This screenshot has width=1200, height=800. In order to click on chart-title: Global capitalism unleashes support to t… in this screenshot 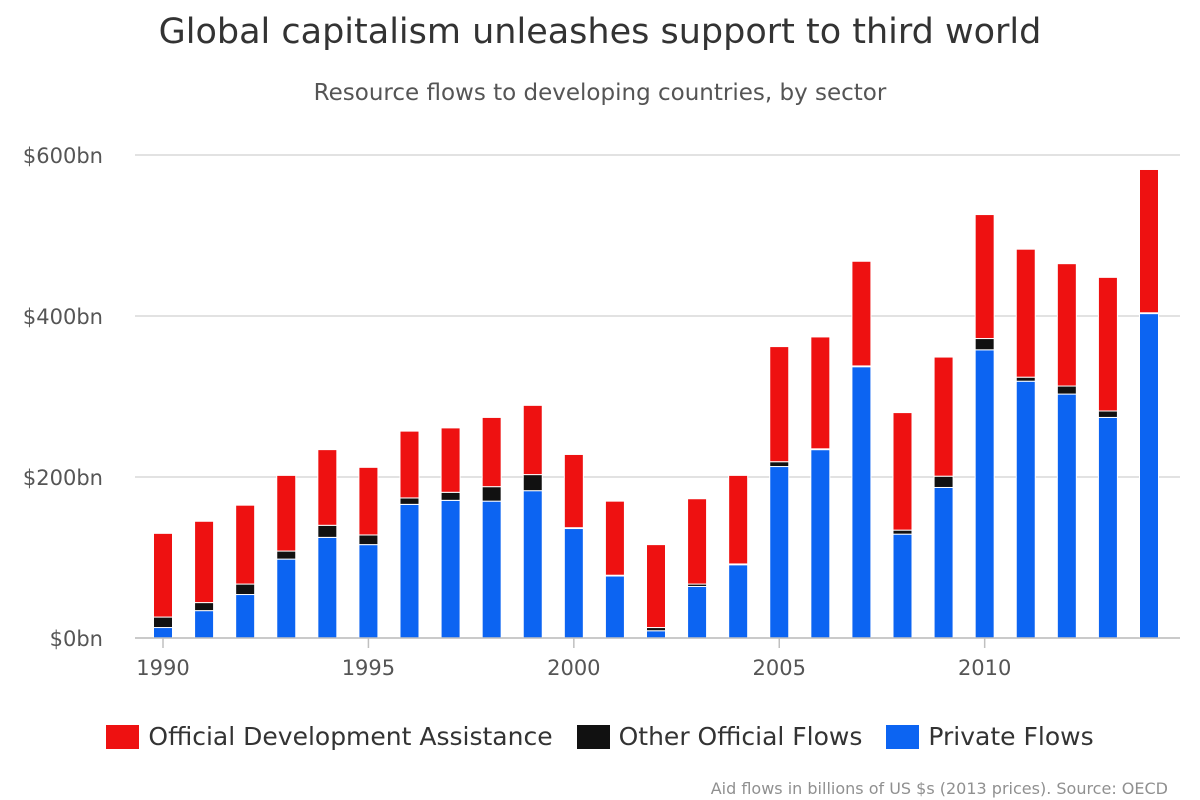, I will do `click(600, 32)`.